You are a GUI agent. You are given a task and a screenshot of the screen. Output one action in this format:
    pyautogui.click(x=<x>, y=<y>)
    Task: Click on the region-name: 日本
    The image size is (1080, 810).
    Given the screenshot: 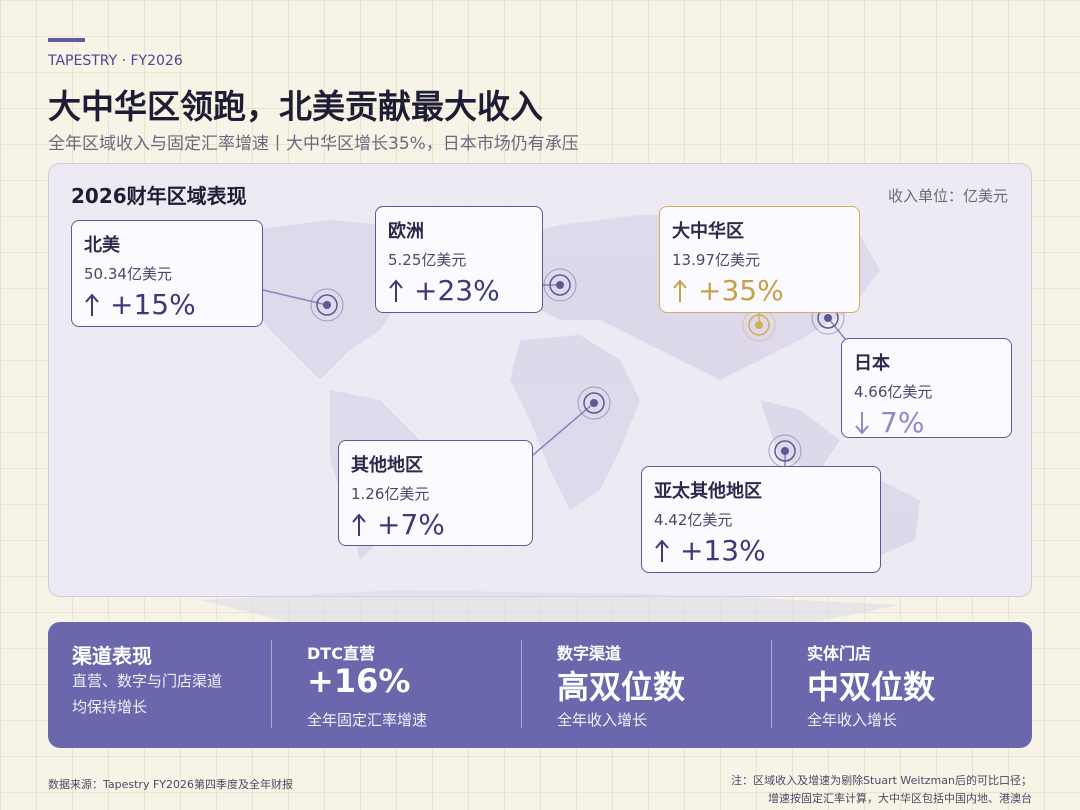 What is the action you would take?
    pyautogui.click(x=872, y=363)
    